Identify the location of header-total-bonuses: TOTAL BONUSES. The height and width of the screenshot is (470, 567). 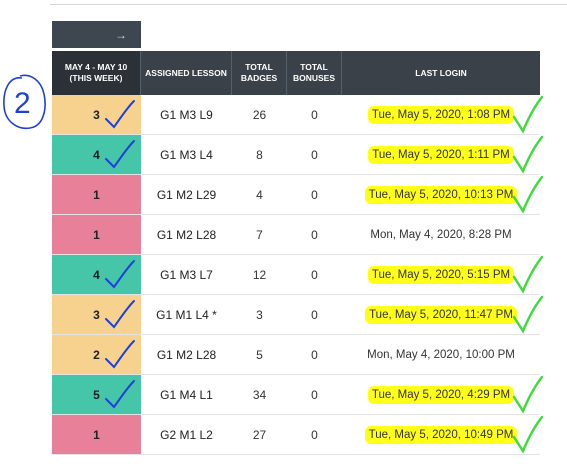
(314, 73).